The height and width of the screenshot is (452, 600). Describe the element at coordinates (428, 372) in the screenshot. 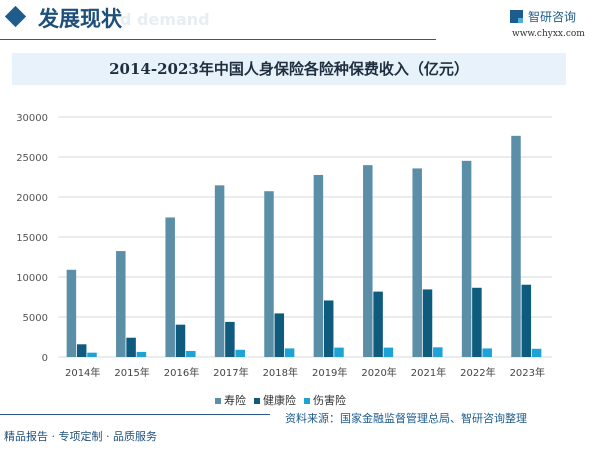

I see `x-tick-label: 2021年` at that location.